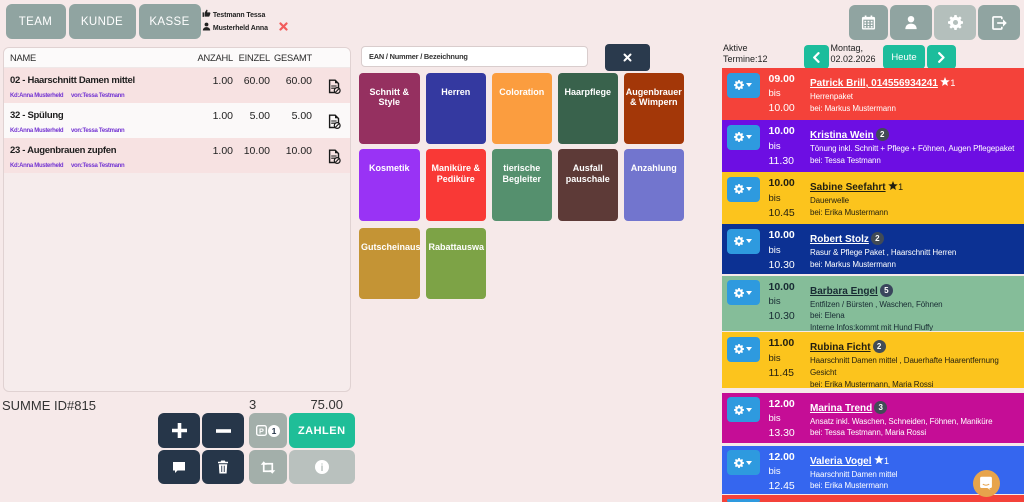 This screenshot has width=1024, height=502. I want to click on svg-text: i, so click(321, 468).